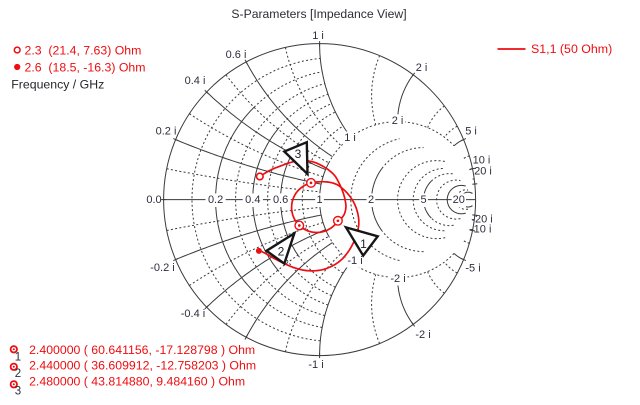 The image size is (640, 405). I want to click on svg-text: -0.2 i, so click(162, 268).